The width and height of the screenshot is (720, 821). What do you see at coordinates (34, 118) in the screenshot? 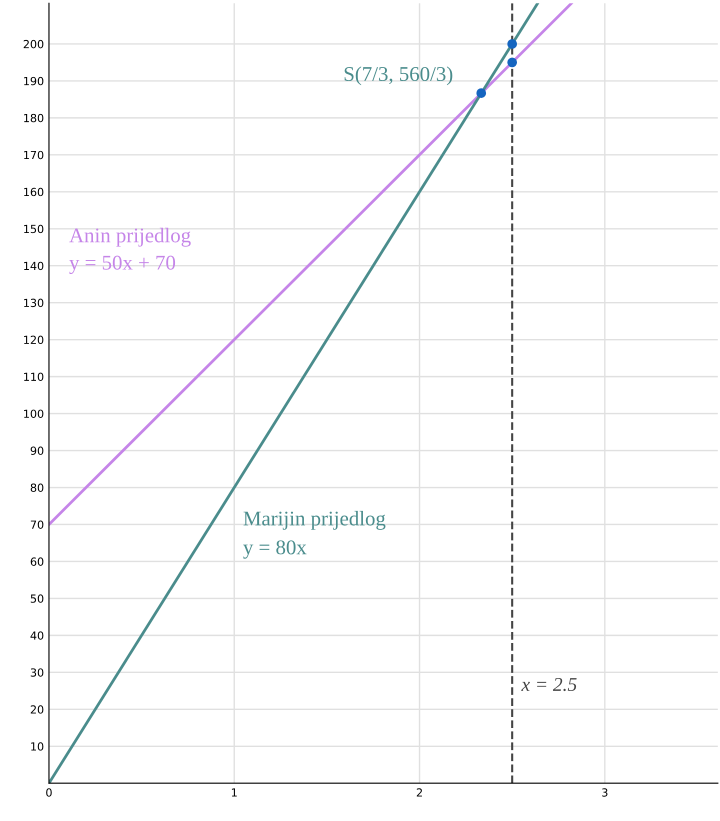
I see `y-tick-label: 180` at bounding box center [34, 118].